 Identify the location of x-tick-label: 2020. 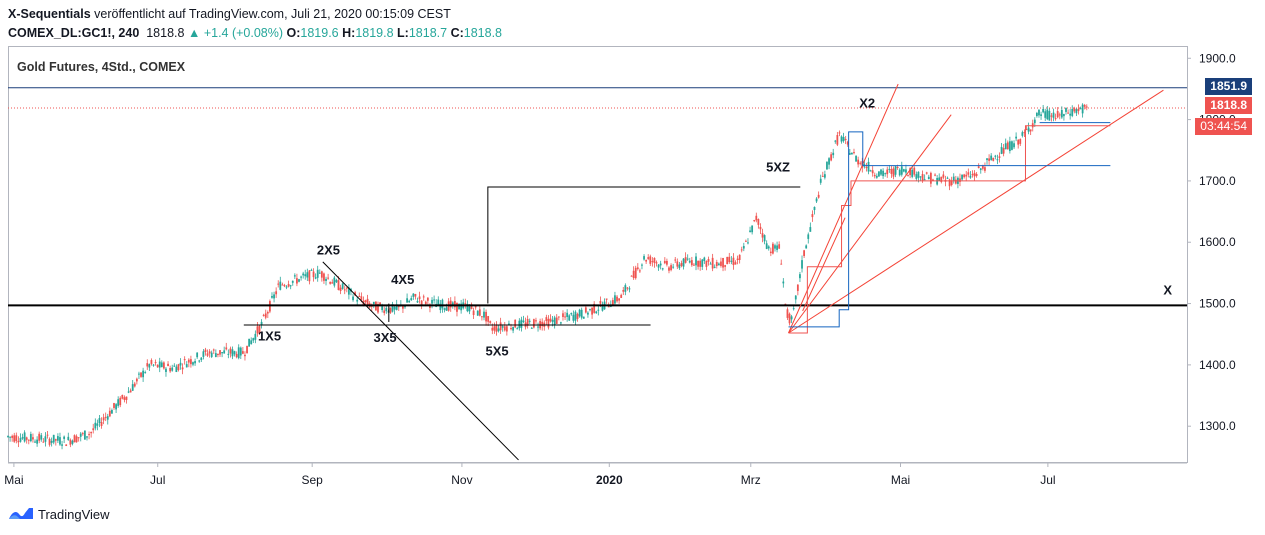
(609, 480).